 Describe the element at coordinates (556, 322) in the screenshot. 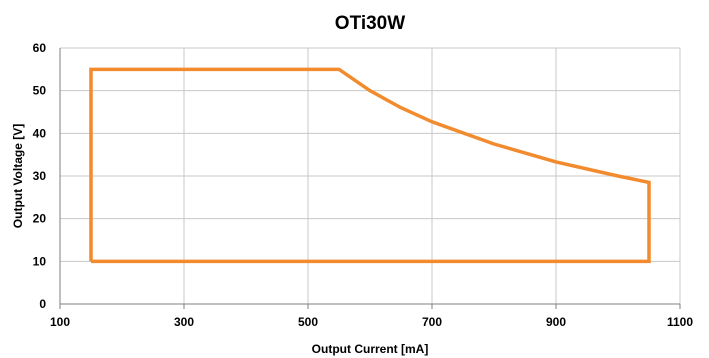

I see `x-tick-label: 900` at that location.